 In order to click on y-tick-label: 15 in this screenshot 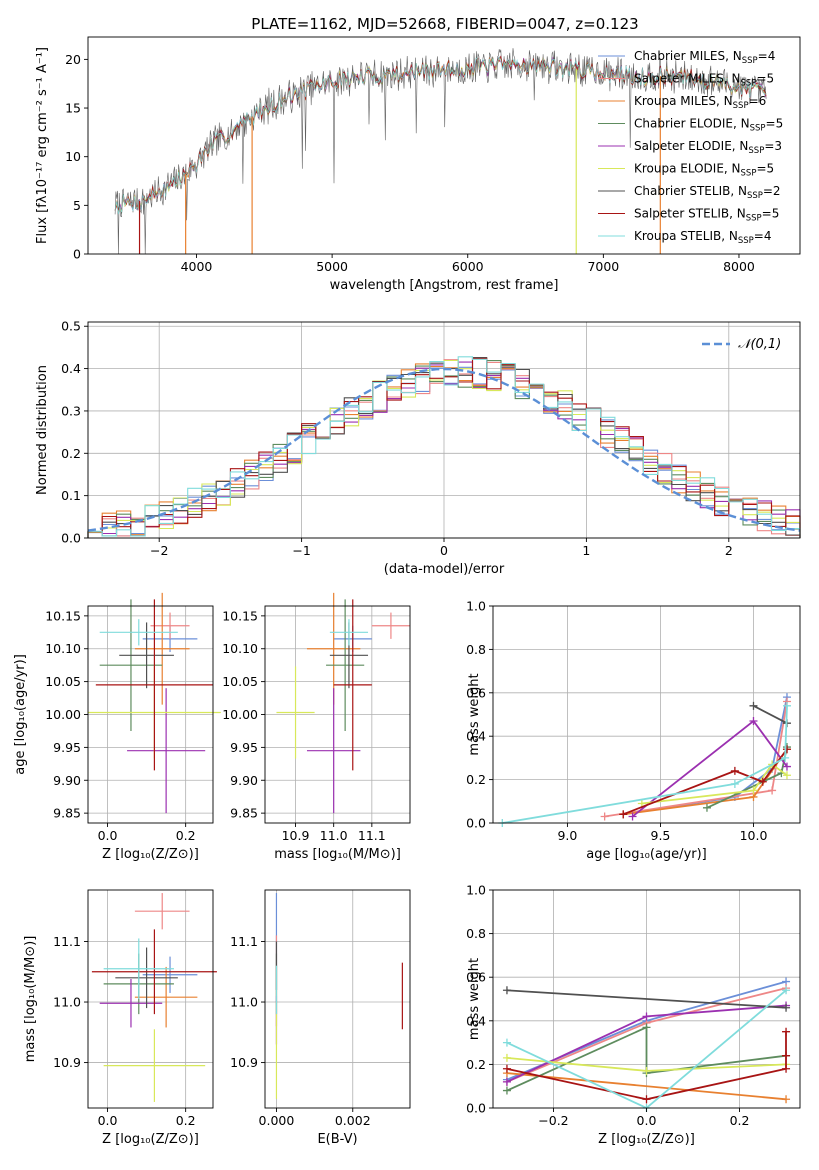, I will do `click(73, 108)`.